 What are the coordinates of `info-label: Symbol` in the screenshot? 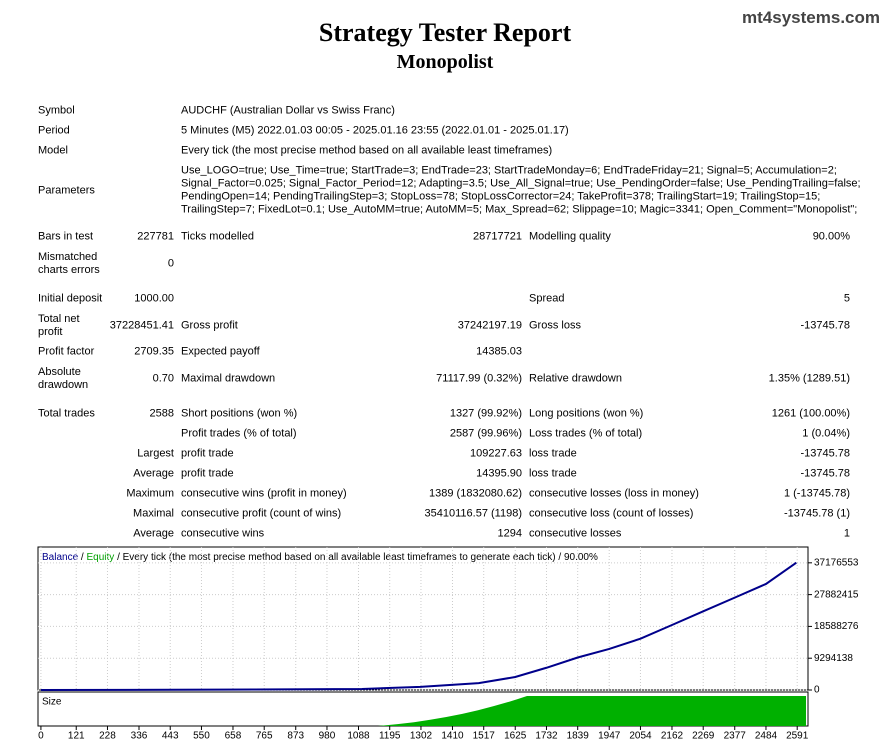 It's located at (56, 110).